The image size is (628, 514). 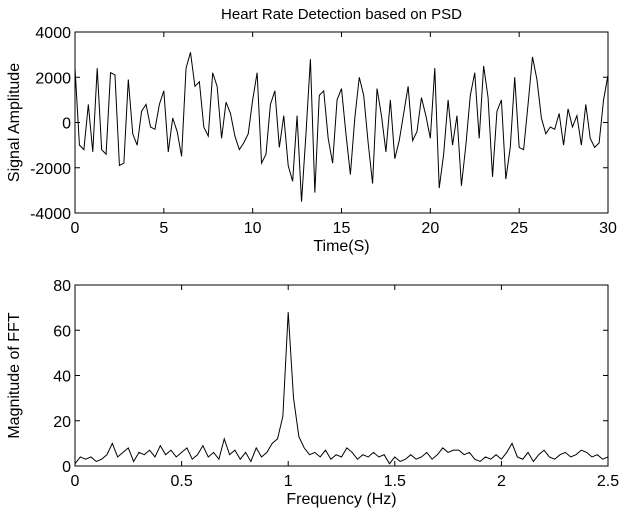 I want to click on y-tick-label: 2000, so click(x=53, y=78).